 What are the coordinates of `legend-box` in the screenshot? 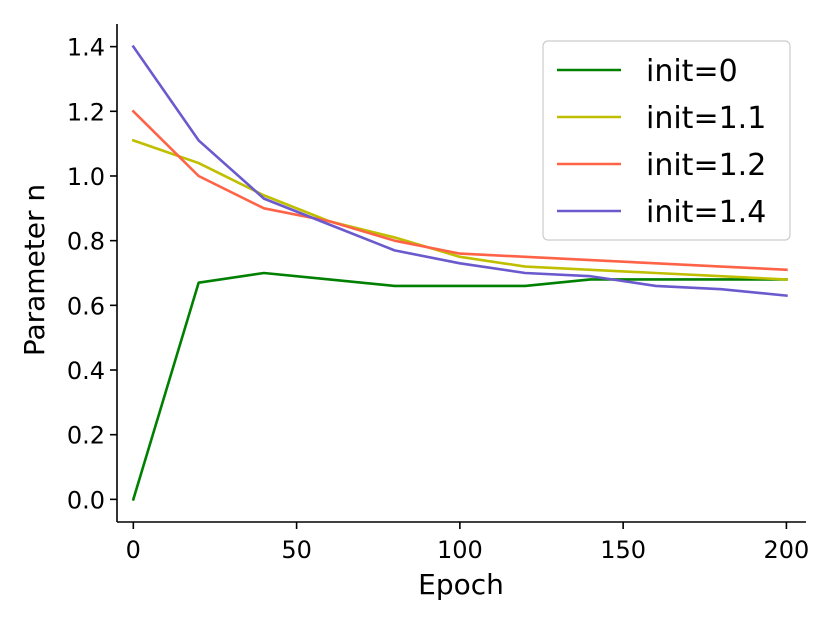 It's located at (666, 140).